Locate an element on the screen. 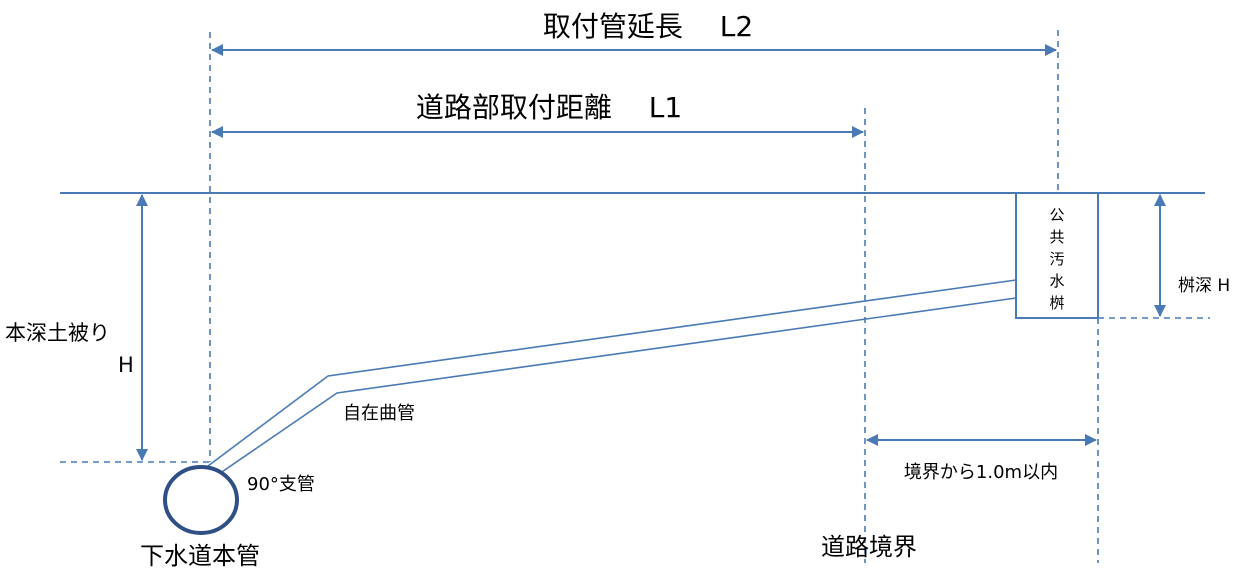 The height and width of the screenshot is (573, 1253). manhole-char-4: 水 is located at coordinates (1056, 281).